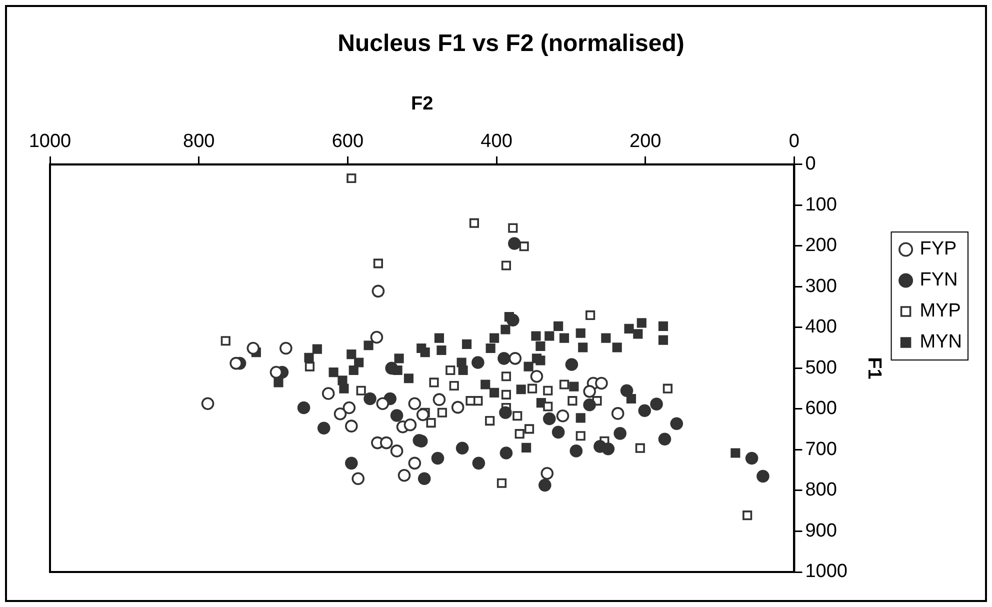  What do you see at coordinates (511, 44) in the screenshot?
I see `chart-title: Nucleus F1 vs F2 (normalised)` at bounding box center [511, 44].